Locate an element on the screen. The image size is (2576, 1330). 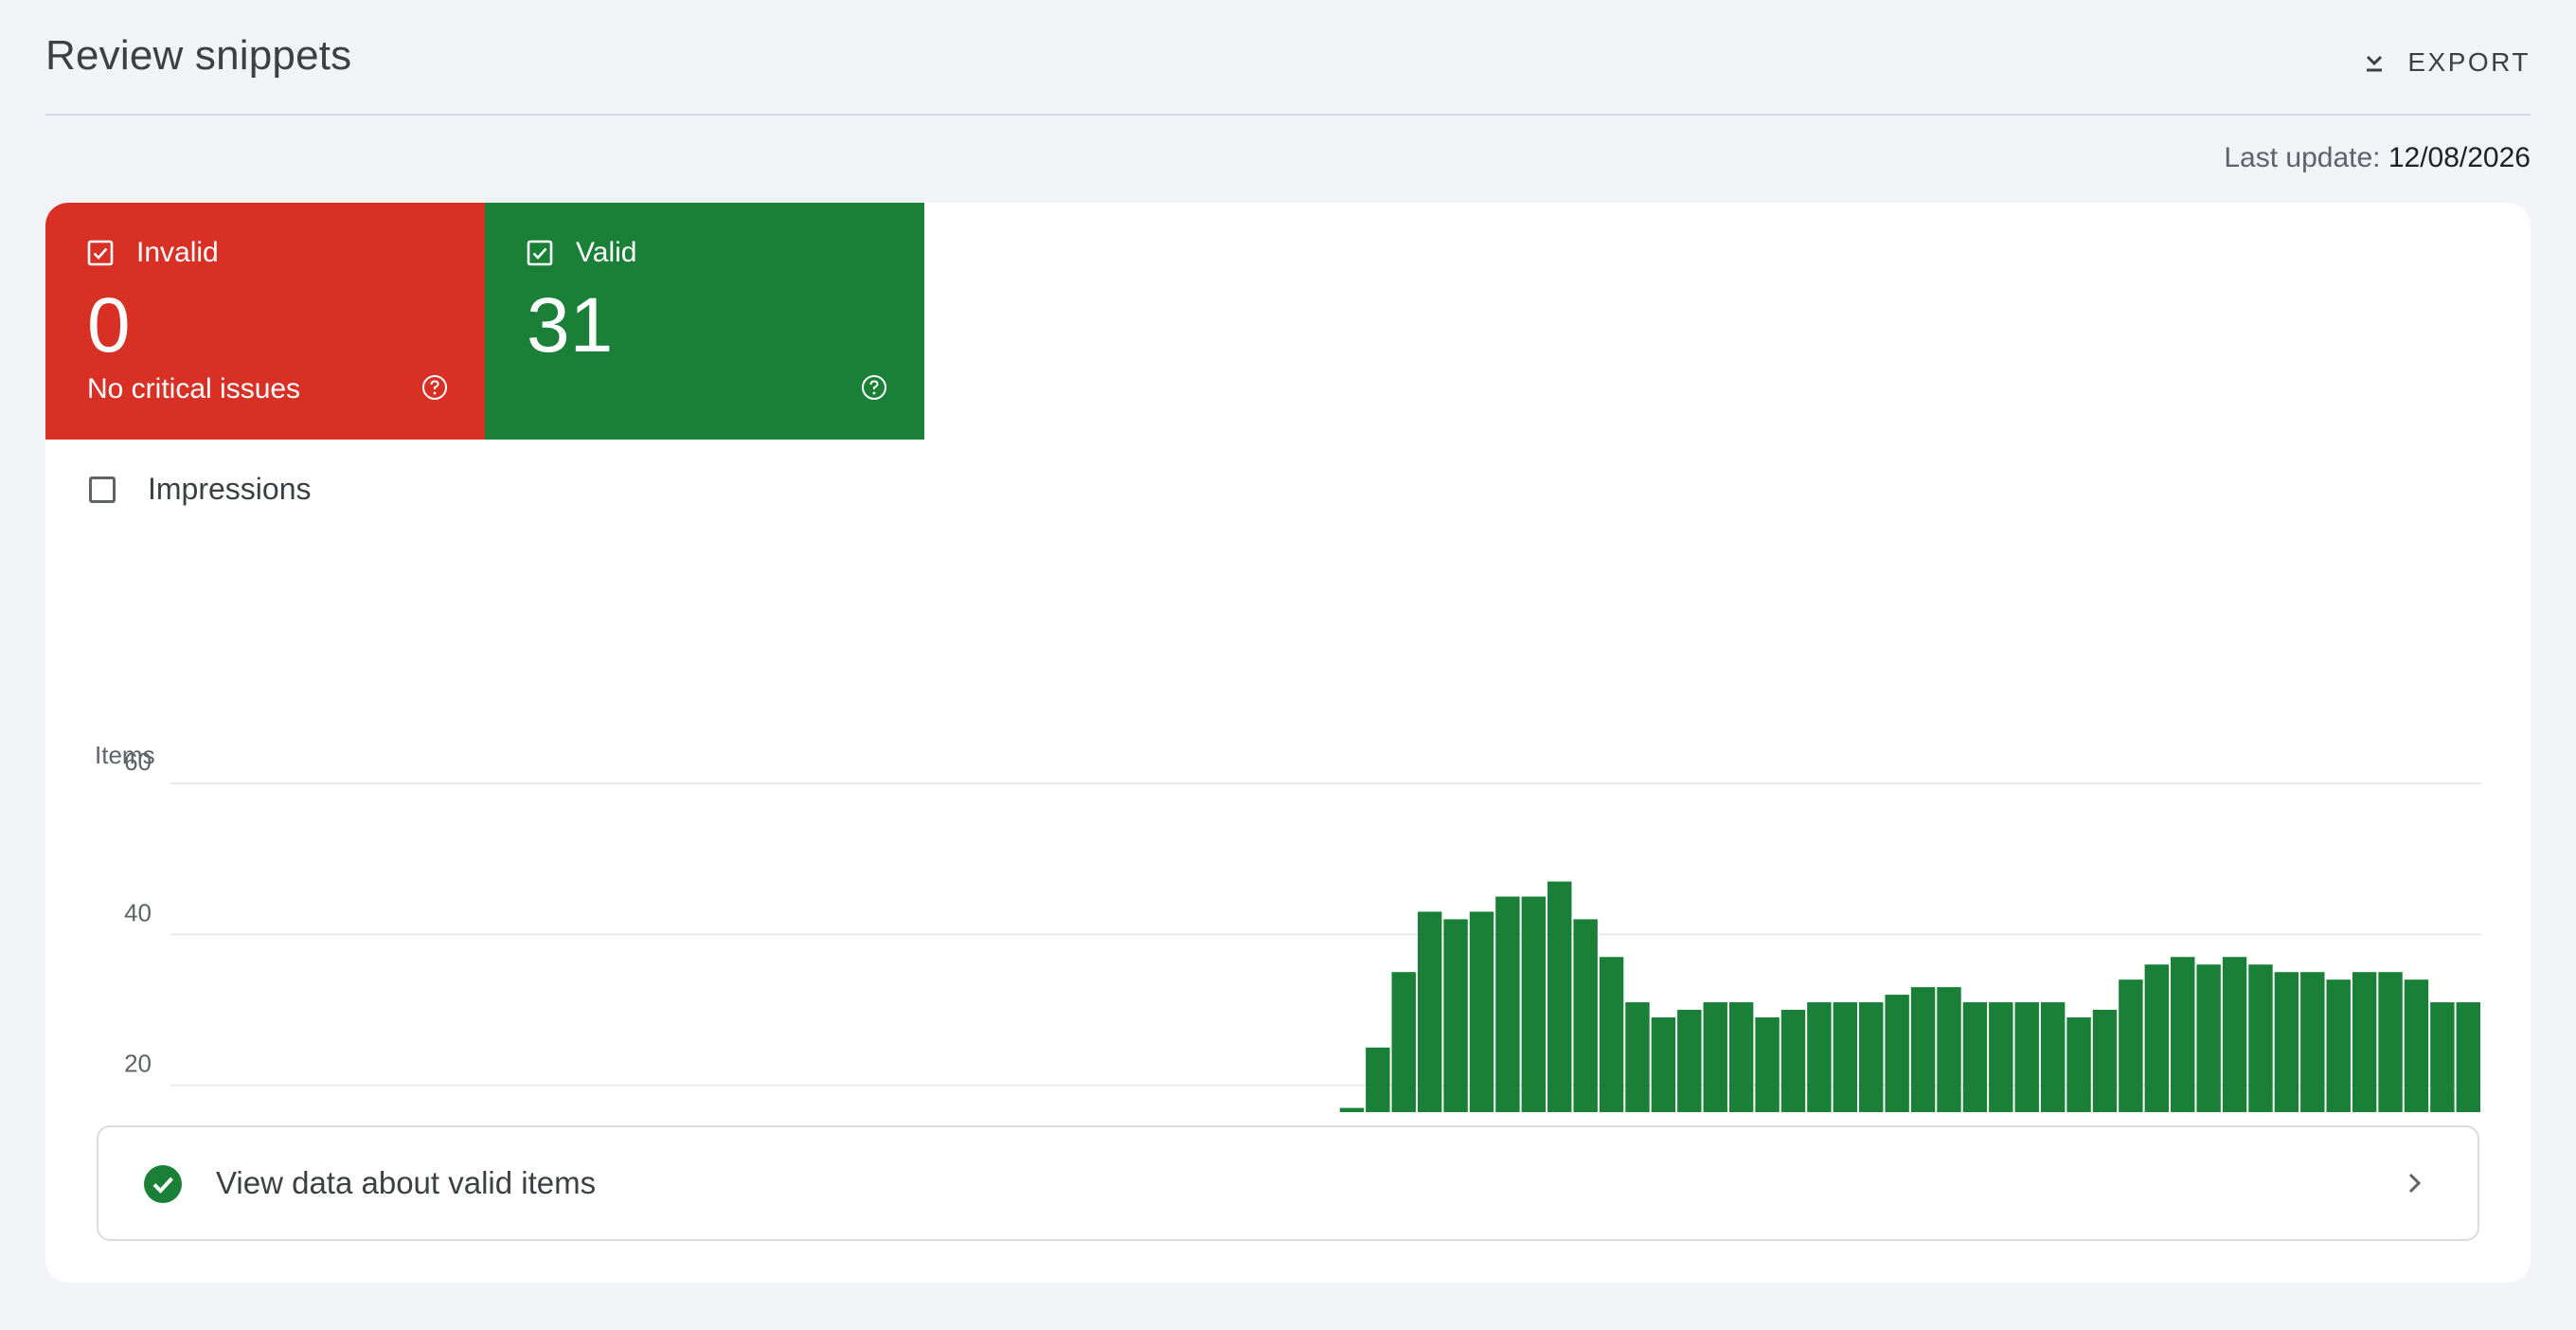
page-title: Review snippets is located at coordinates (198, 55).